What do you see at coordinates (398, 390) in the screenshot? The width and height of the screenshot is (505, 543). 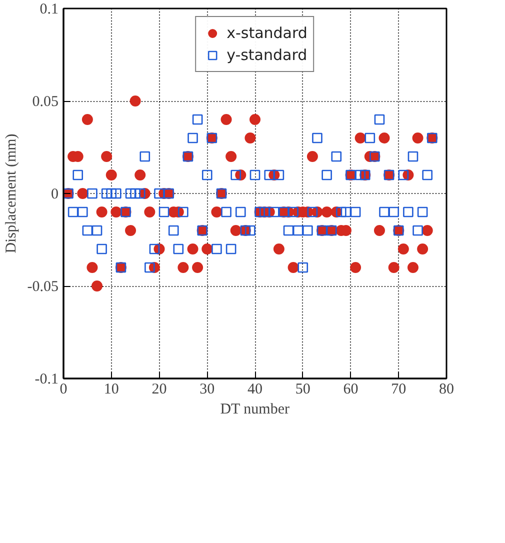 I see `x-tick-label: 70` at bounding box center [398, 390].